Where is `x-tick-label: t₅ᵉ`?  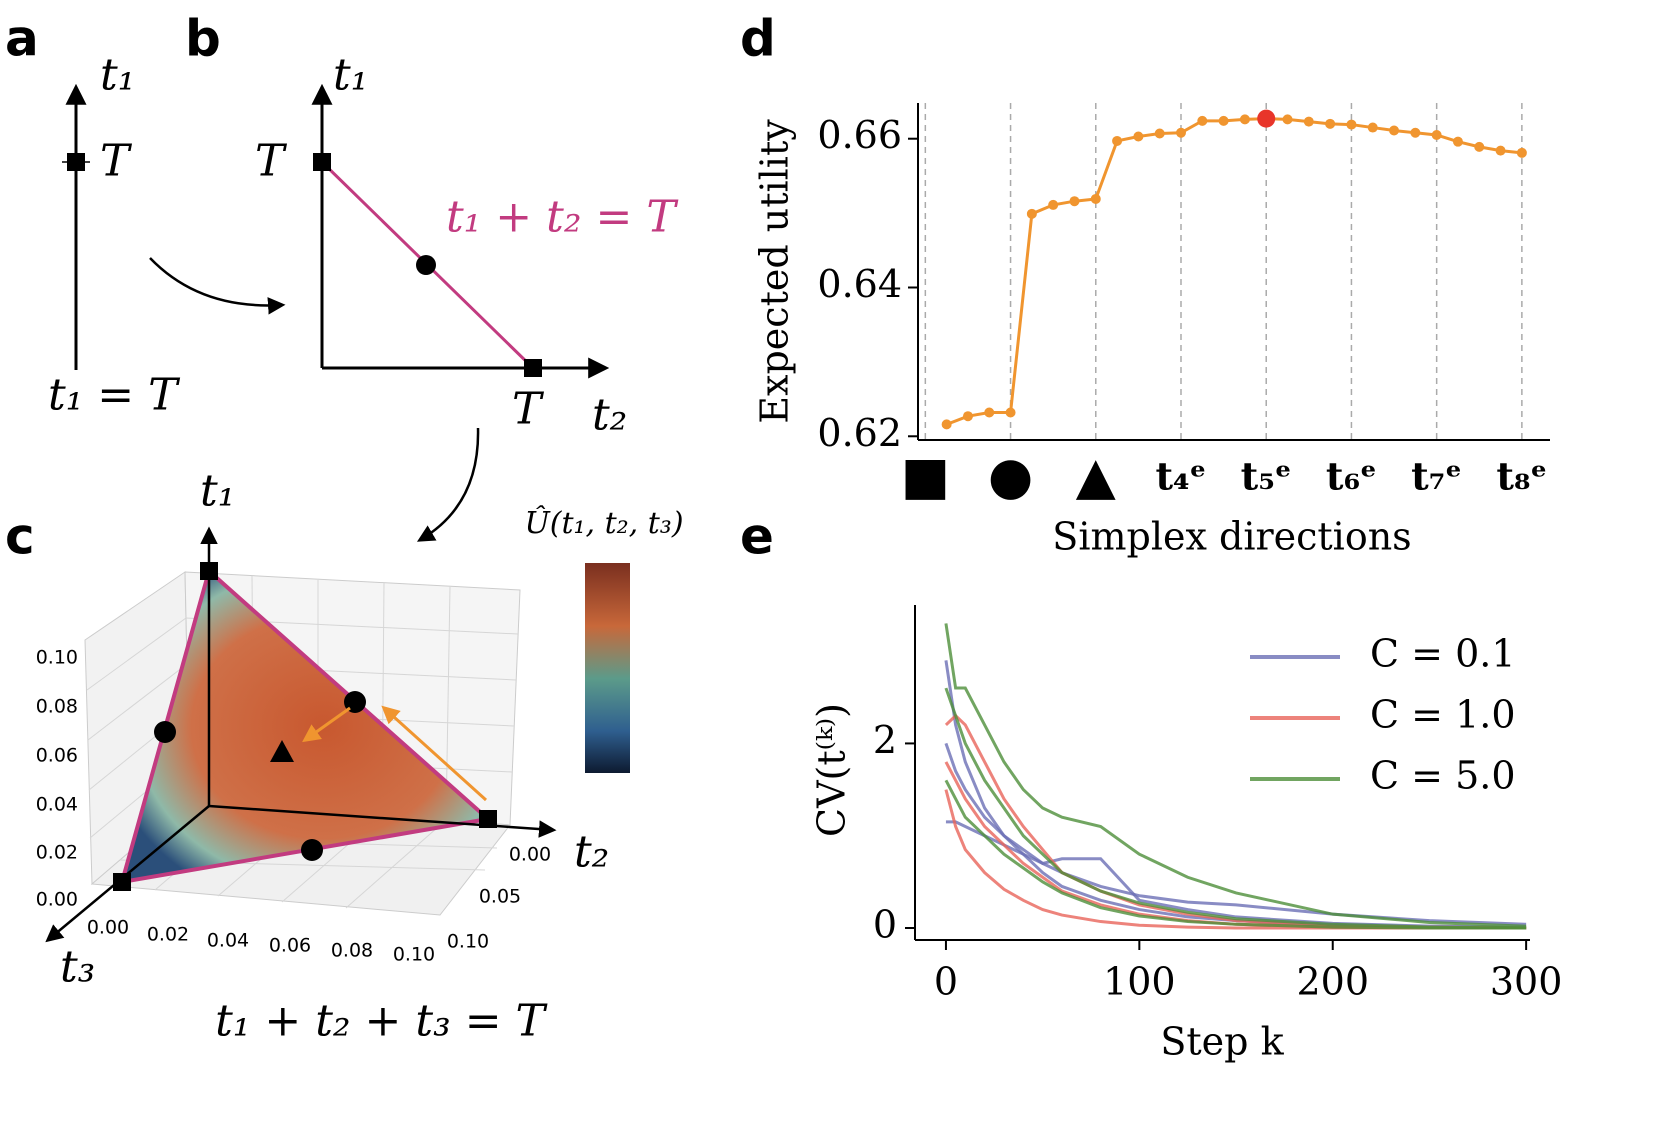
x-tick-label: t₅ᵉ is located at coordinates (1266, 476).